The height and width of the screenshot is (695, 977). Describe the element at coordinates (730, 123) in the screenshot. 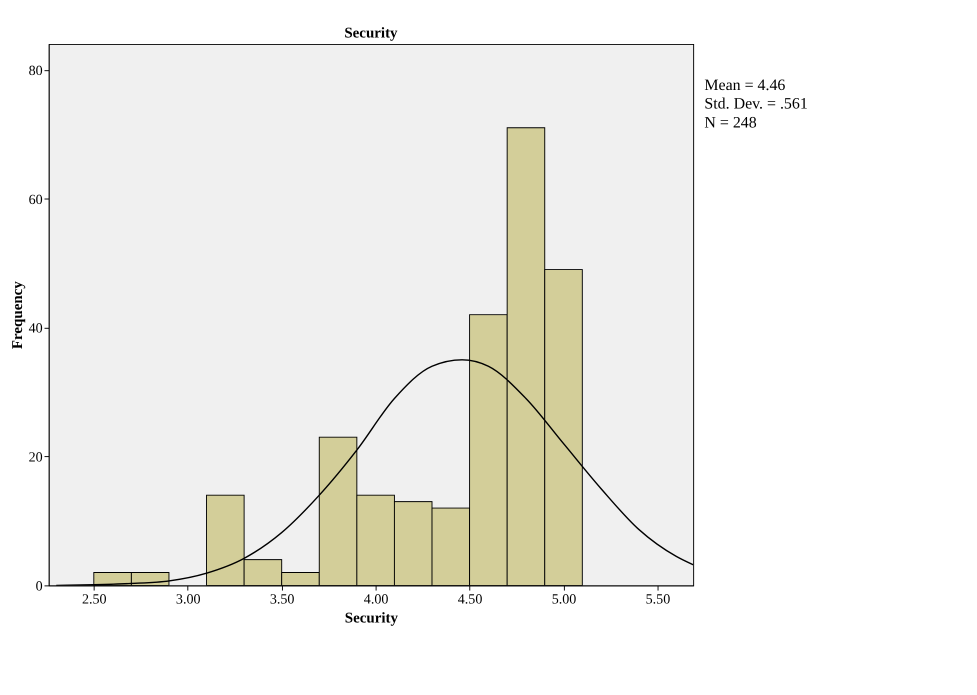

I see `text: N = 248` at that location.